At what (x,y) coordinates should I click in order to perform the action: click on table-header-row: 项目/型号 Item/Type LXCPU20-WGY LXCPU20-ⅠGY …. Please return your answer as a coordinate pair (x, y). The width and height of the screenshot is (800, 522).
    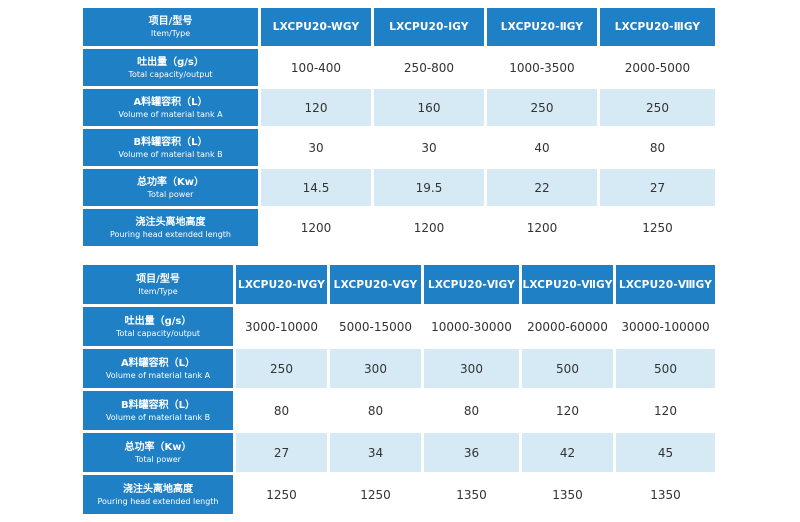
    Looking at the image, I should click on (399, 27).